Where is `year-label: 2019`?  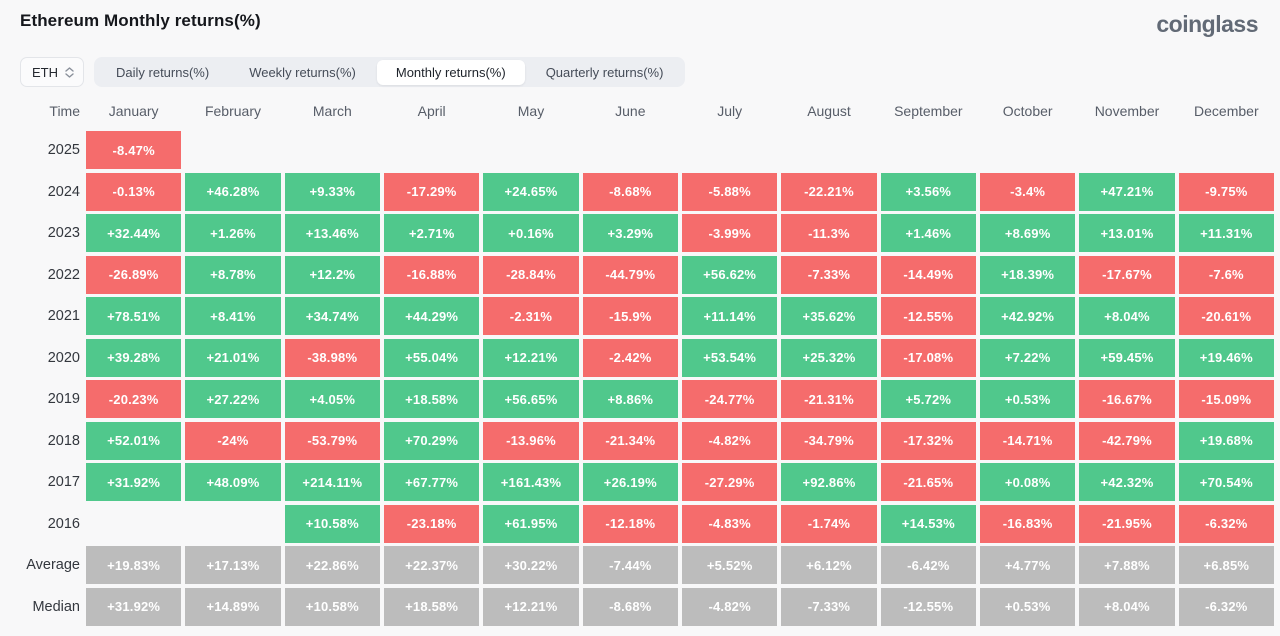
year-label: 2019 is located at coordinates (63, 399).